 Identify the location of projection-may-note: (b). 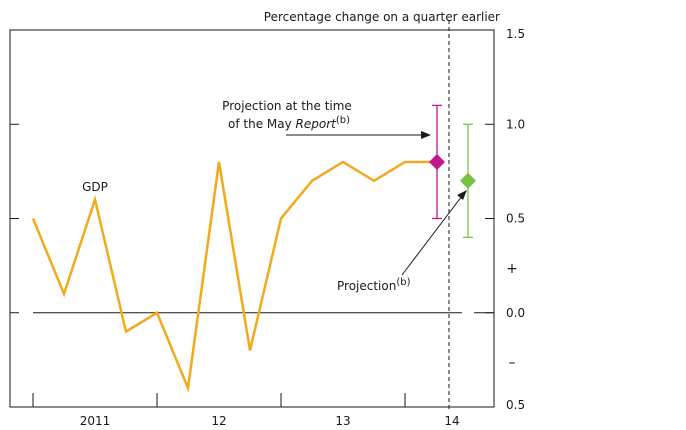
(343, 120).